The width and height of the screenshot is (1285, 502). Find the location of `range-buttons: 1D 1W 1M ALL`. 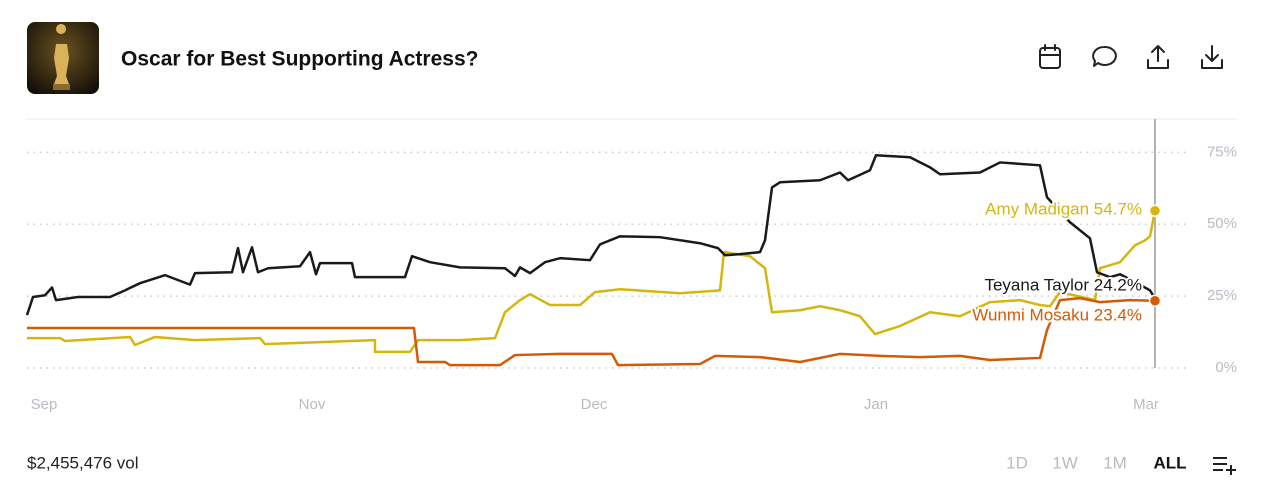

range-buttons: 1D 1W 1M ALL is located at coordinates (1096, 462).